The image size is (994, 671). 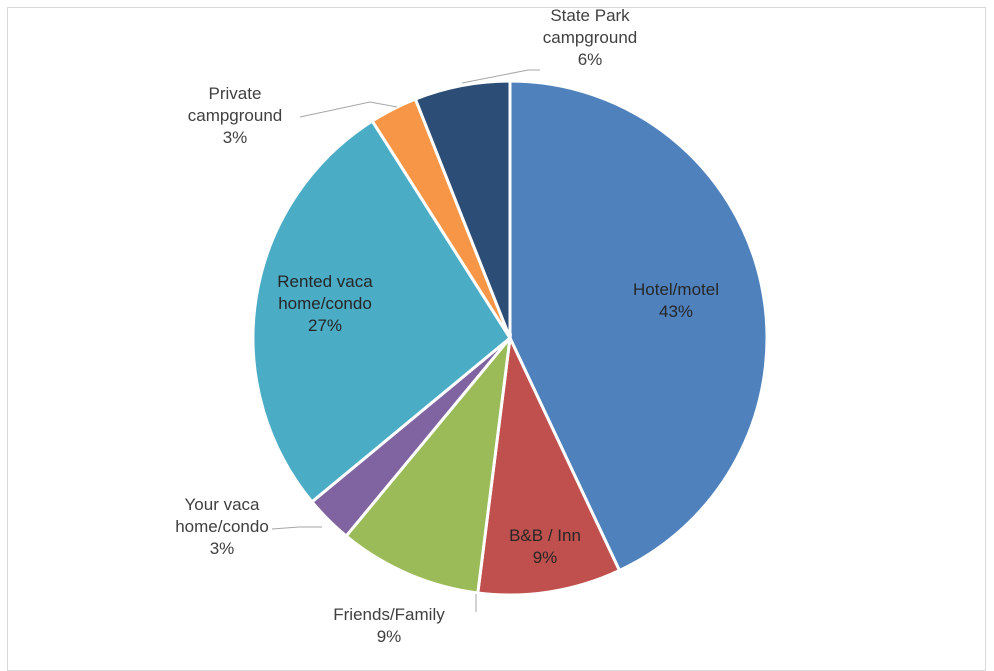 What do you see at coordinates (325, 325) in the screenshot?
I see `slice-percent: 27%` at bounding box center [325, 325].